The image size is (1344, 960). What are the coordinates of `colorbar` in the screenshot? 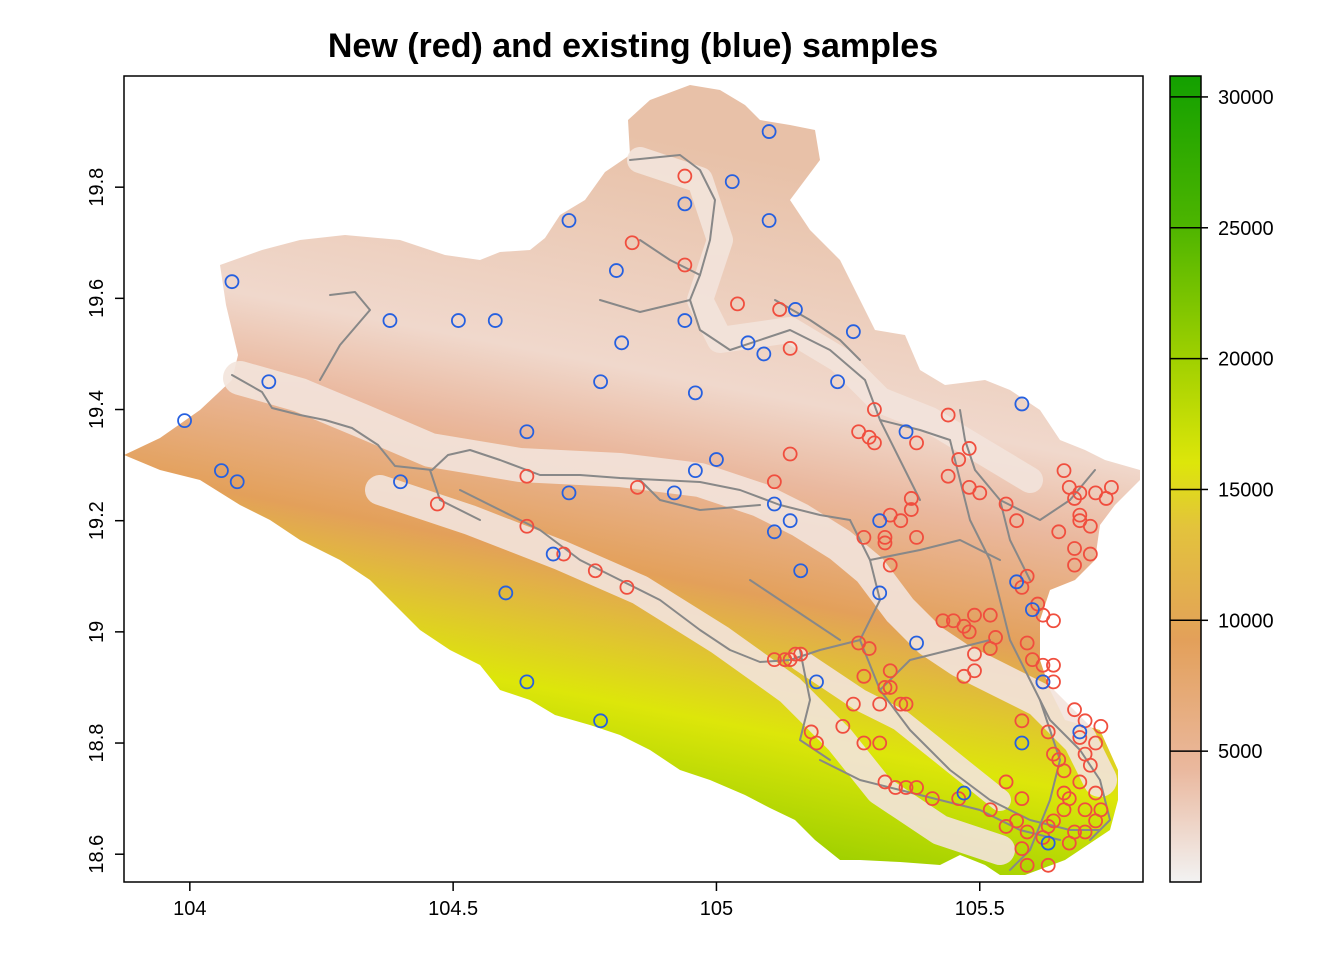 It's located at (1185, 479).